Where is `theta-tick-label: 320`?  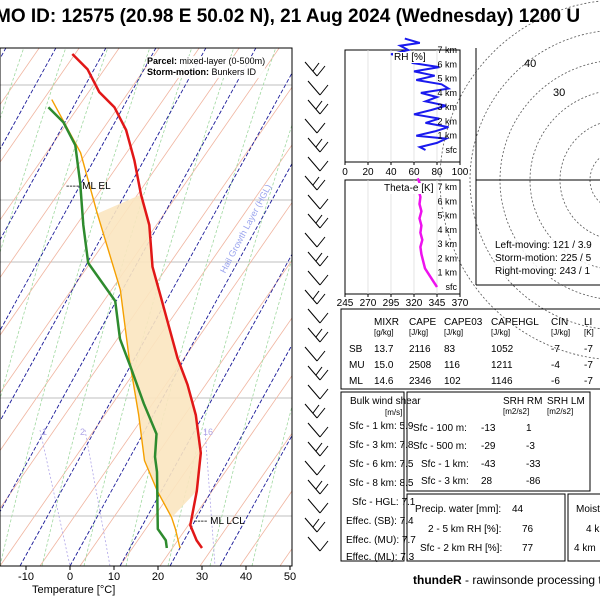
theta-tick-label: 320 is located at coordinates (414, 303).